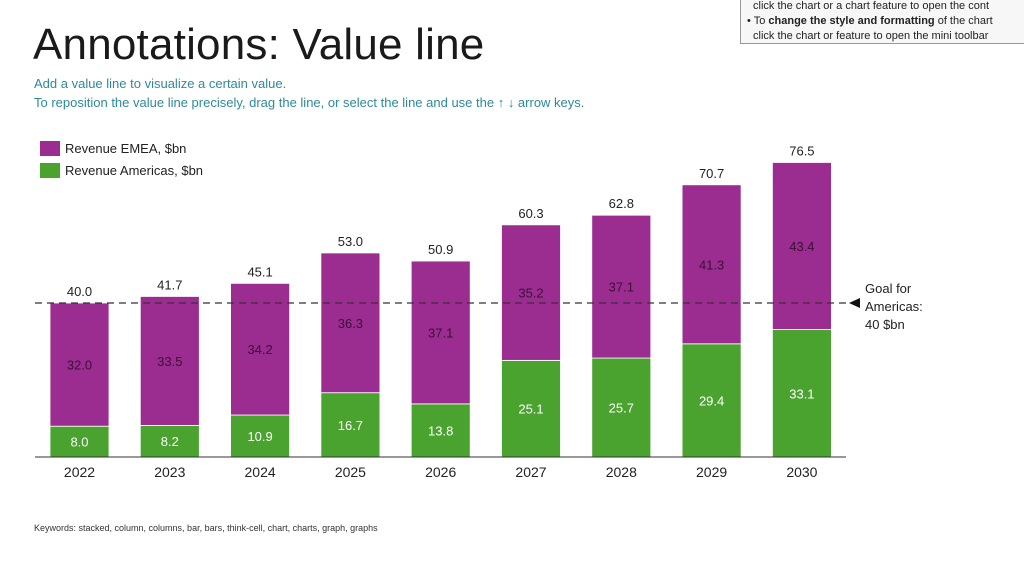  I want to click on value-line-arrow-icon, so click(854, 303).